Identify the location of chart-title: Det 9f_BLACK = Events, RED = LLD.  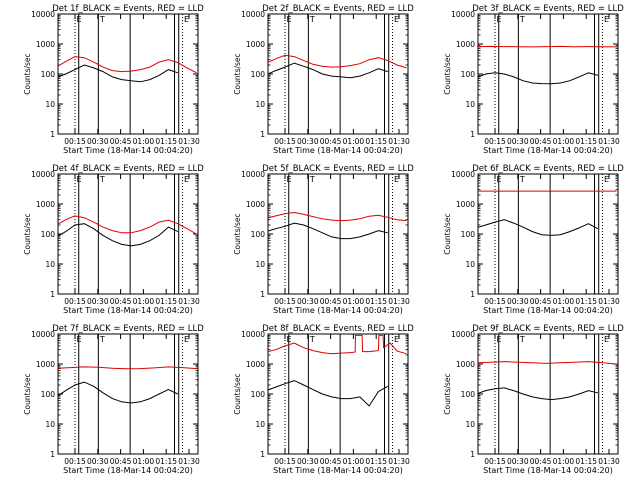
(548, 329).